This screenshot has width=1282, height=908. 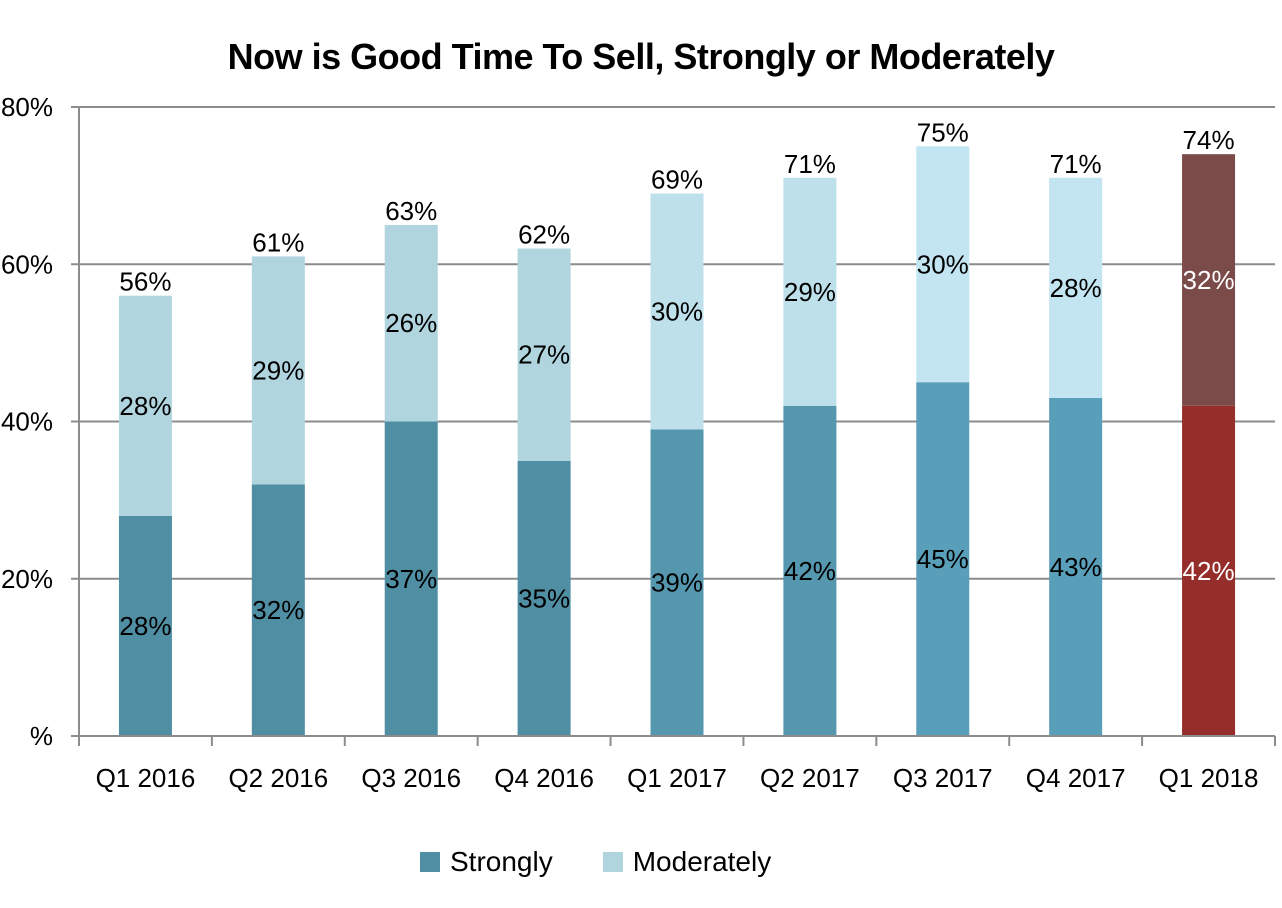 I want to click on legend-item-moderately: Moderately, so click(x=687, y=862).